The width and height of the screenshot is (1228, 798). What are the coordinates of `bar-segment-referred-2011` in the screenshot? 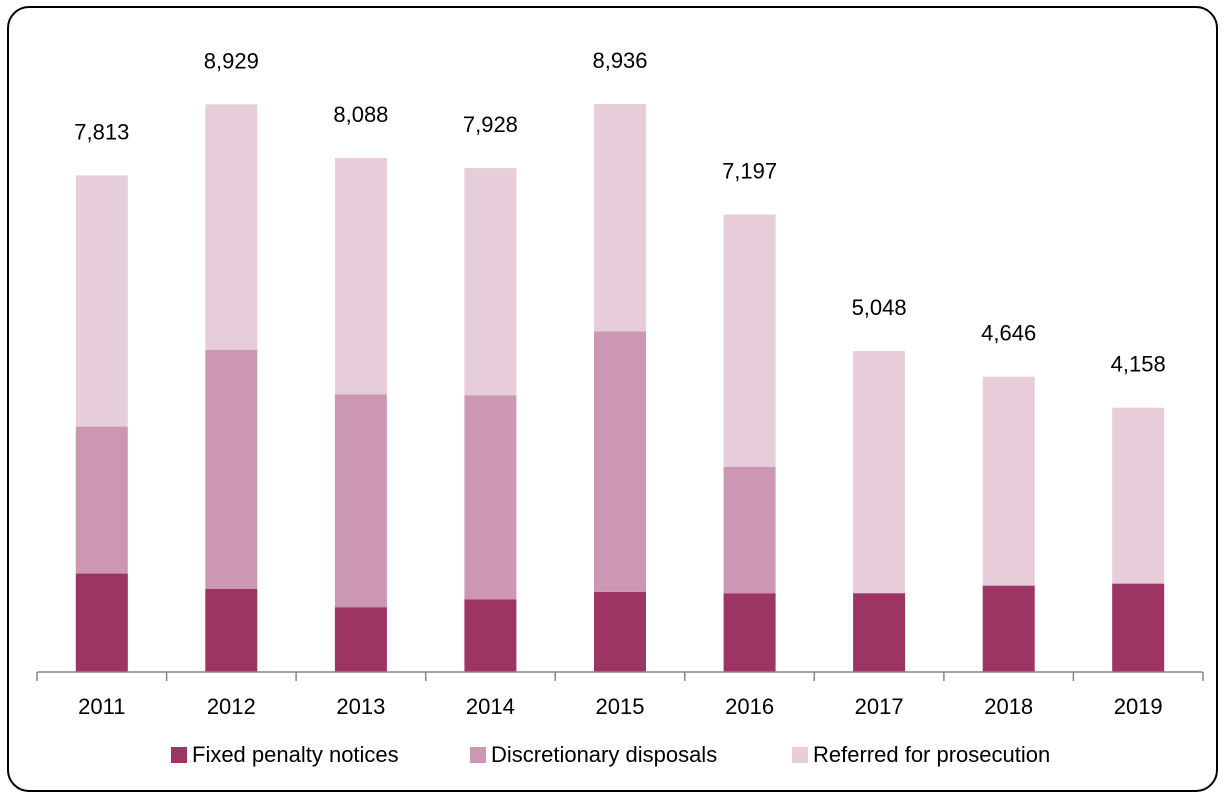 It's located at (101, 301).